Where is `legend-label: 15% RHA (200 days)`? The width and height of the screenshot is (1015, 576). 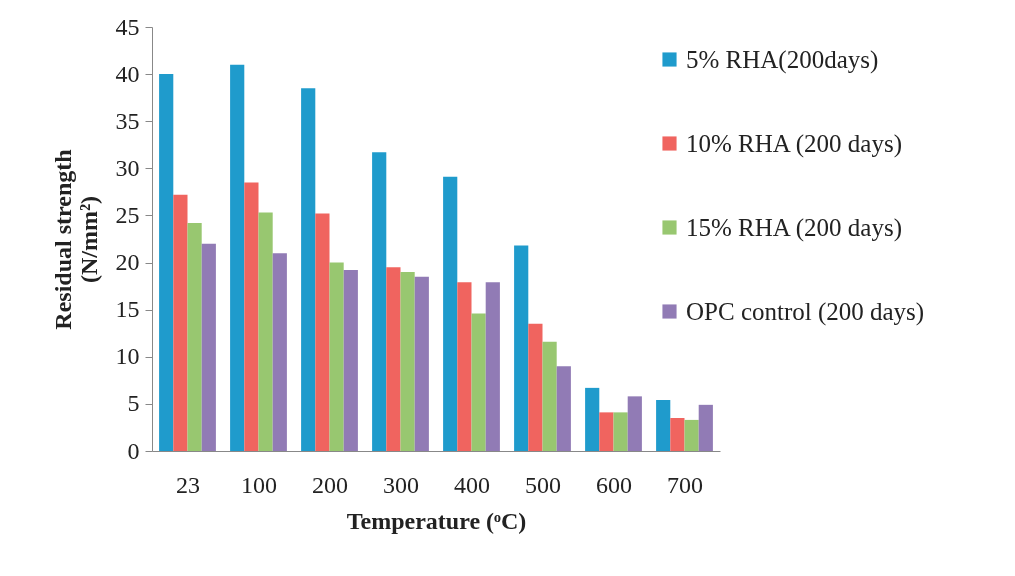 legend-label: 15% RHA (200 days) is located at coordinates (794, 227).